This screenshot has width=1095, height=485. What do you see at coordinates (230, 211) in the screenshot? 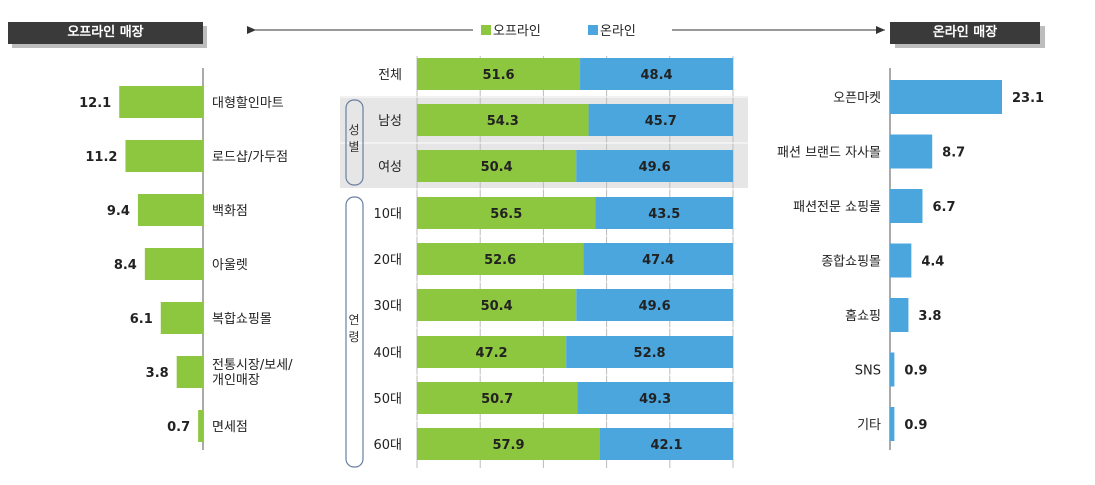
I see `offline-category-label: 백화점` at bounding box center [230, 211].